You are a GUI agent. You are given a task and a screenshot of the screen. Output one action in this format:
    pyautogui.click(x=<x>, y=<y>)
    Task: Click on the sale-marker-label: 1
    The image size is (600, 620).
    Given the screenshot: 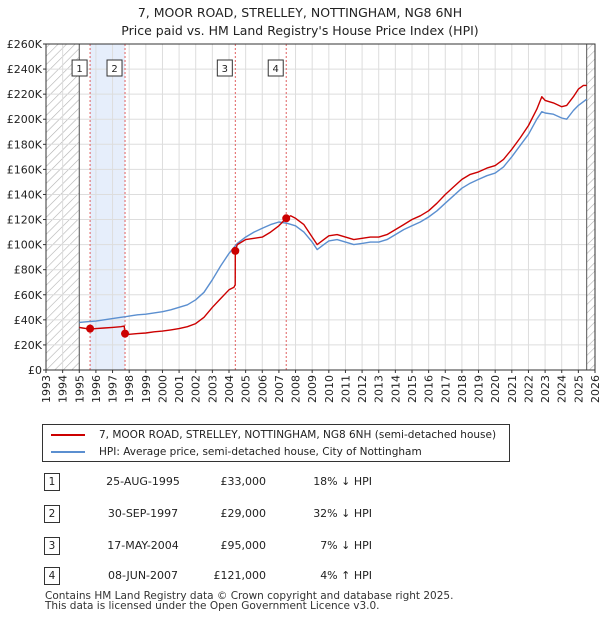 What is the action you would take?
    pyautogui.click(x=79, y=69)
    